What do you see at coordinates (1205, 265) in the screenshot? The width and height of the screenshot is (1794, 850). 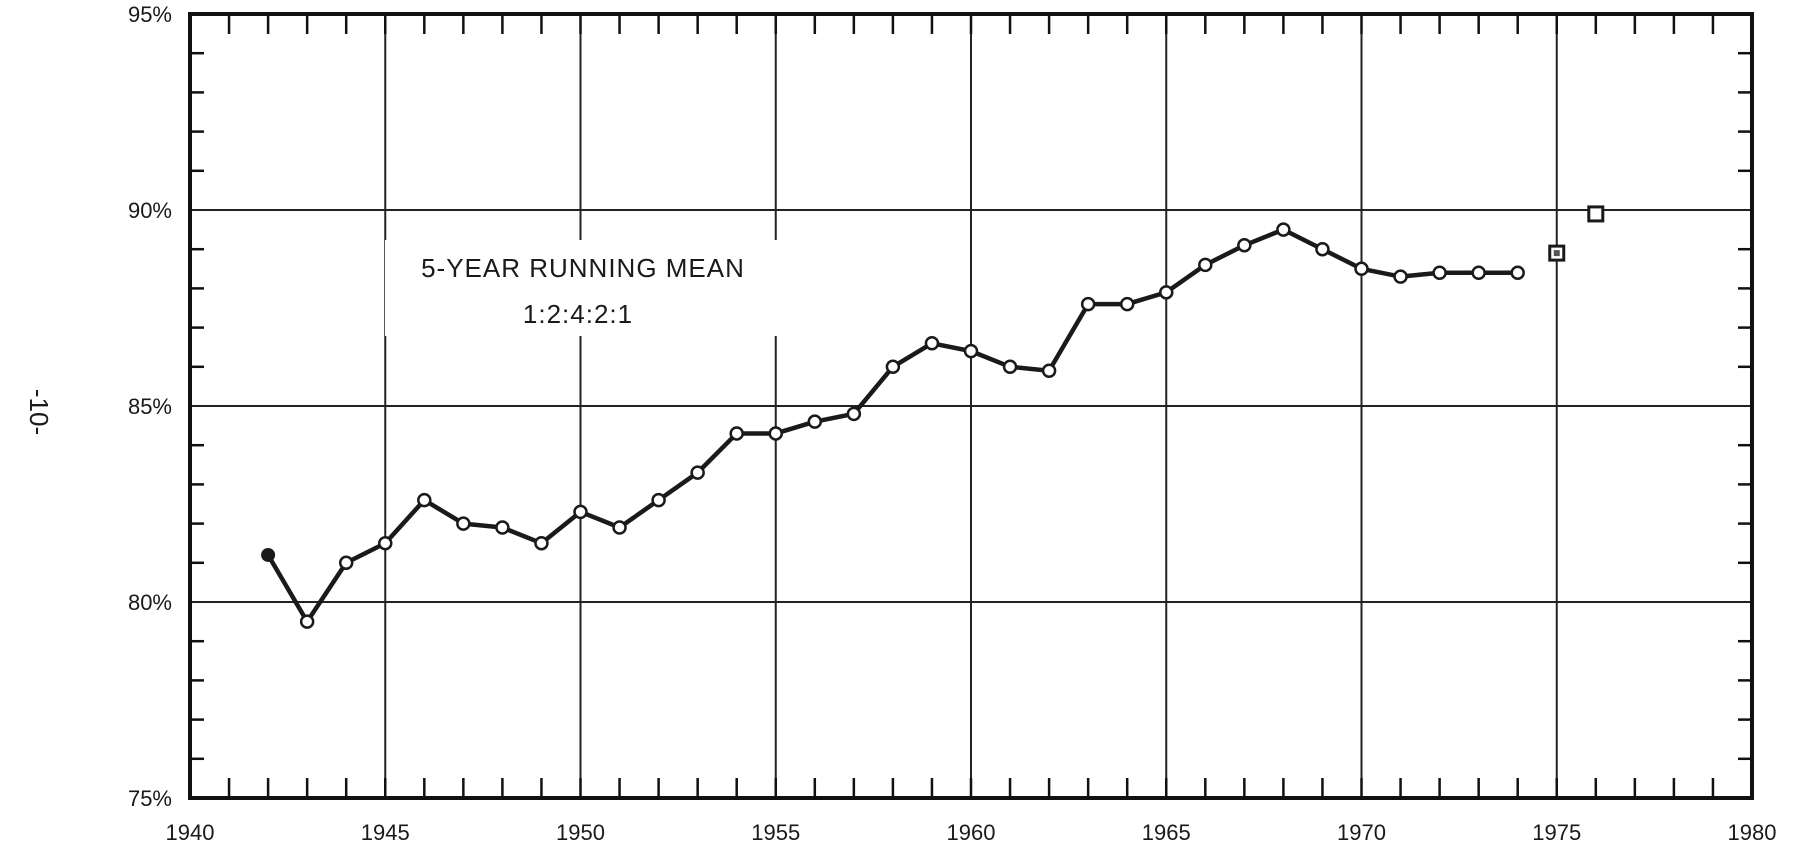 I see `data-point-1966` at bounding box center [1205, 265].